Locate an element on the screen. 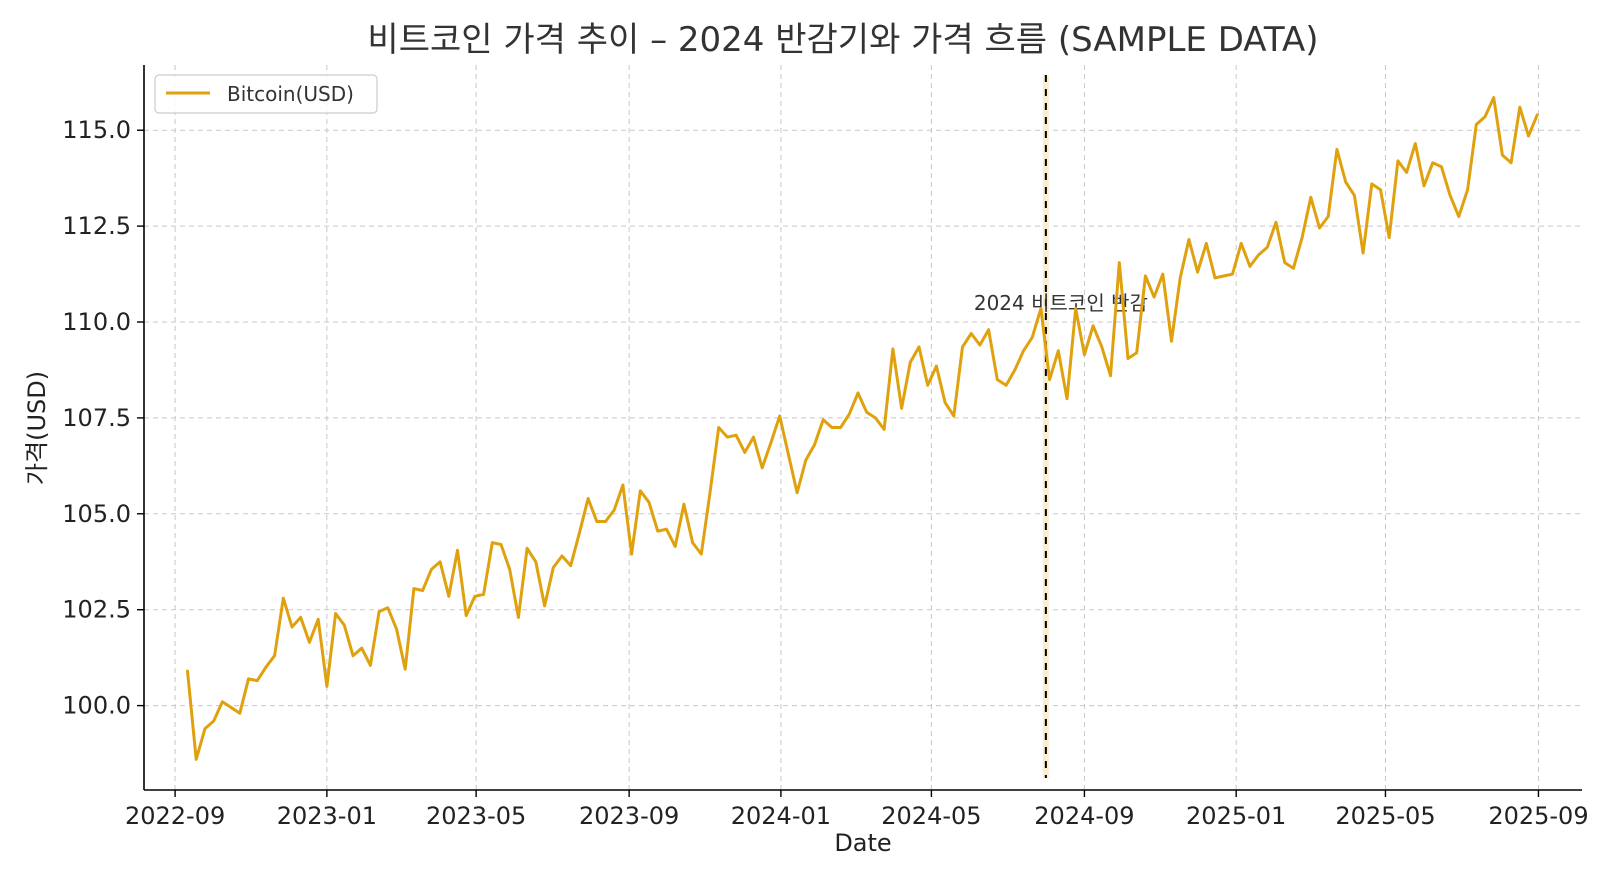  x-tick-label: 2024-01 is located at coordinates (781, 816).